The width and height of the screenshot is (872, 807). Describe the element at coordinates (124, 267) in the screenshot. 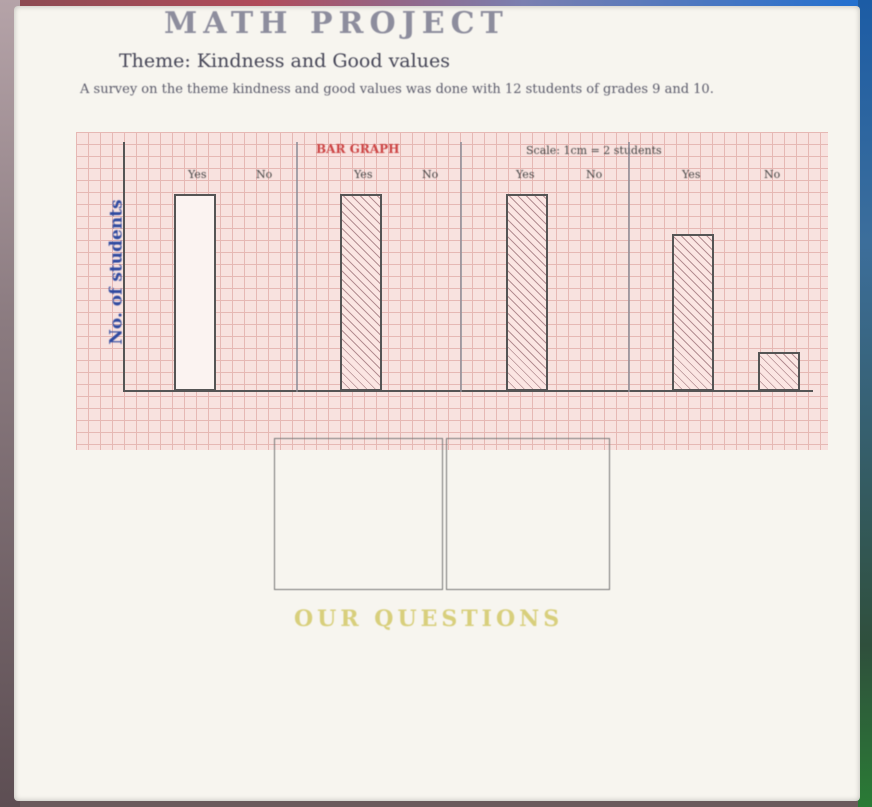

I see `y-axis` at that location.